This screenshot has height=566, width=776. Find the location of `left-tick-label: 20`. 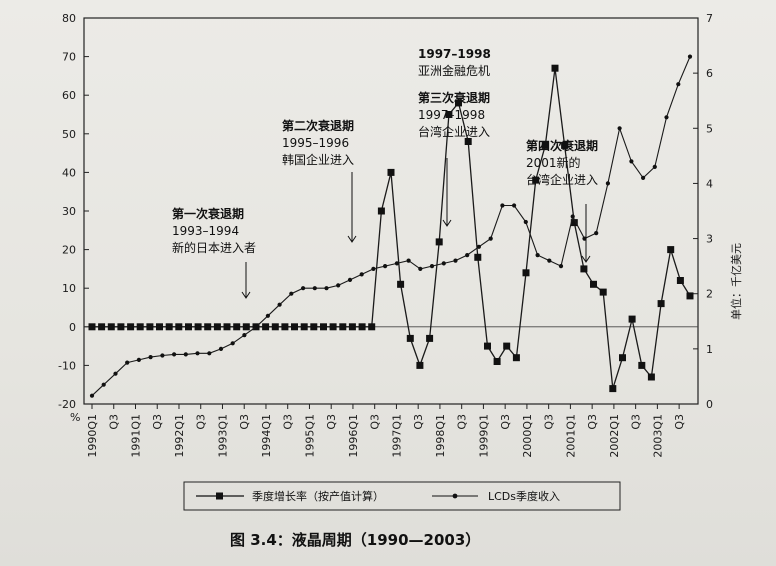

left-tick-label: 20 is located at coordinates (69, 250).